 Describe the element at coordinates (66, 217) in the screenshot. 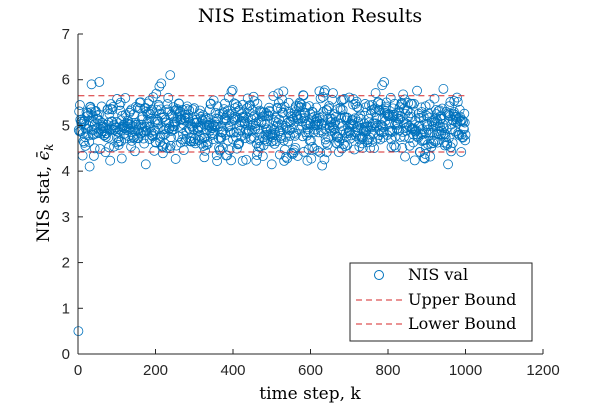

I see `y-tick-label: 3` at that location.